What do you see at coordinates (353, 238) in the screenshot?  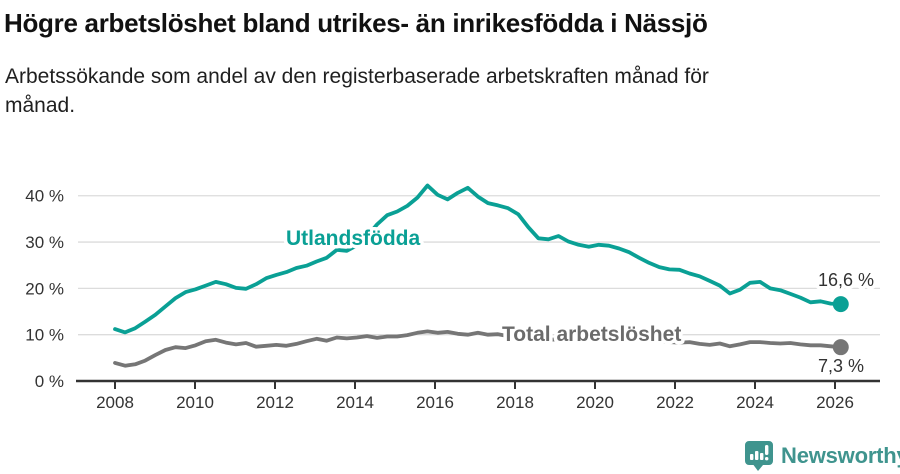 I see `series-label-utlandsfodda: Utlandsfödda` at bounding box center [353, 238].